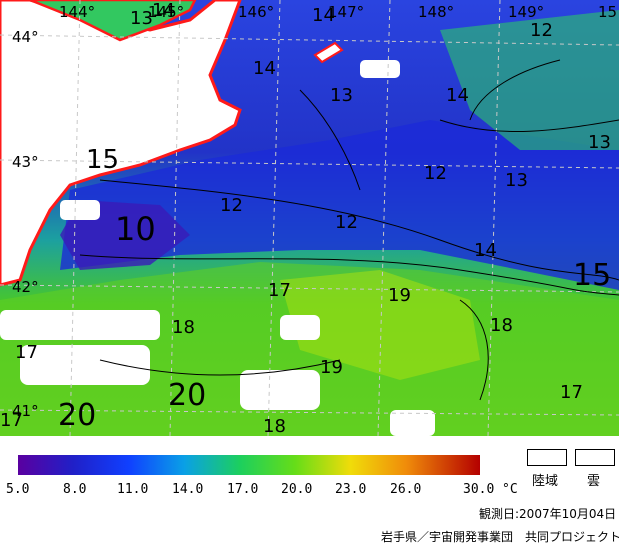 This screenshot has height=546, width=619. I want to click on colorbar-tick: 30.0, so click(479, 489).